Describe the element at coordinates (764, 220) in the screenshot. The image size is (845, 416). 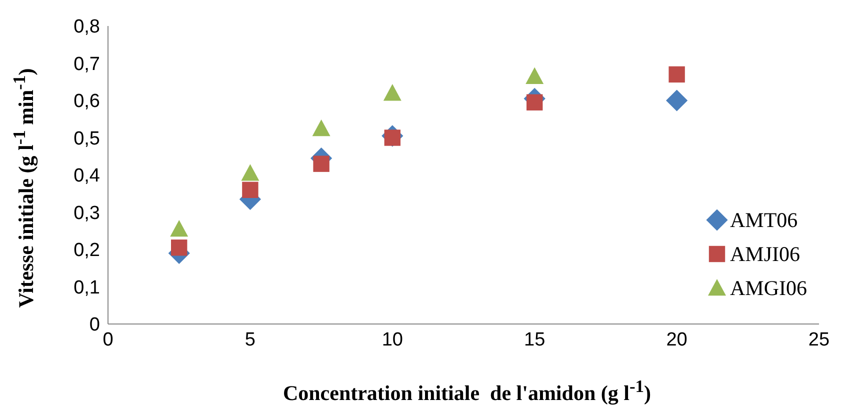
I see `legend-label: AMT06` at that location.